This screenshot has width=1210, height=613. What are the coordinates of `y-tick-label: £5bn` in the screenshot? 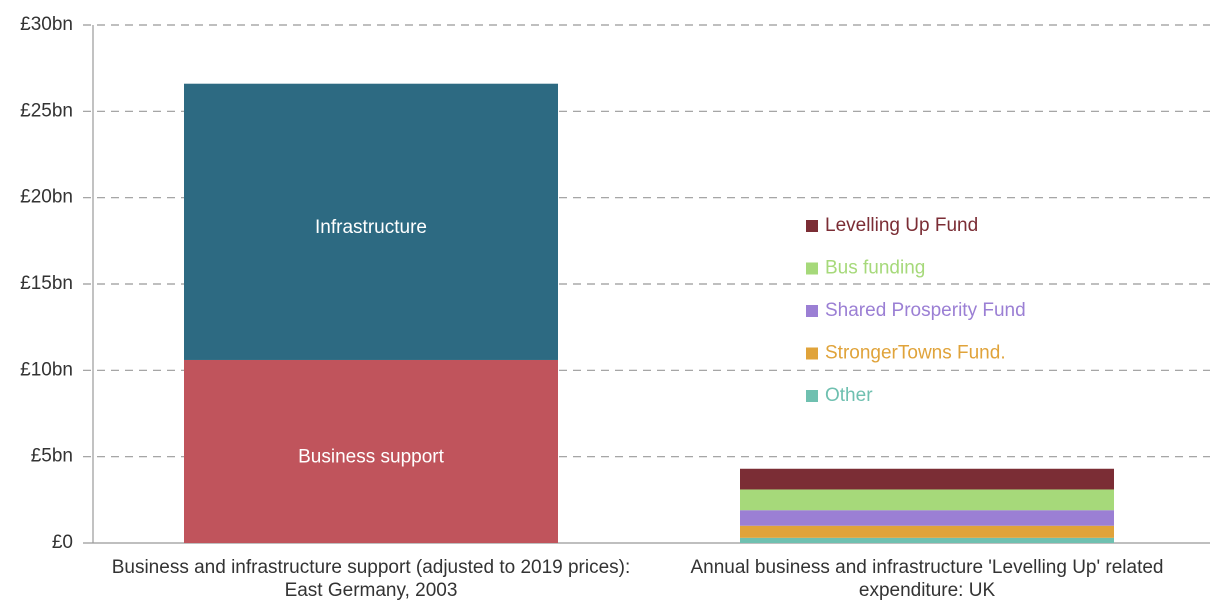 It's located at (52, 456).